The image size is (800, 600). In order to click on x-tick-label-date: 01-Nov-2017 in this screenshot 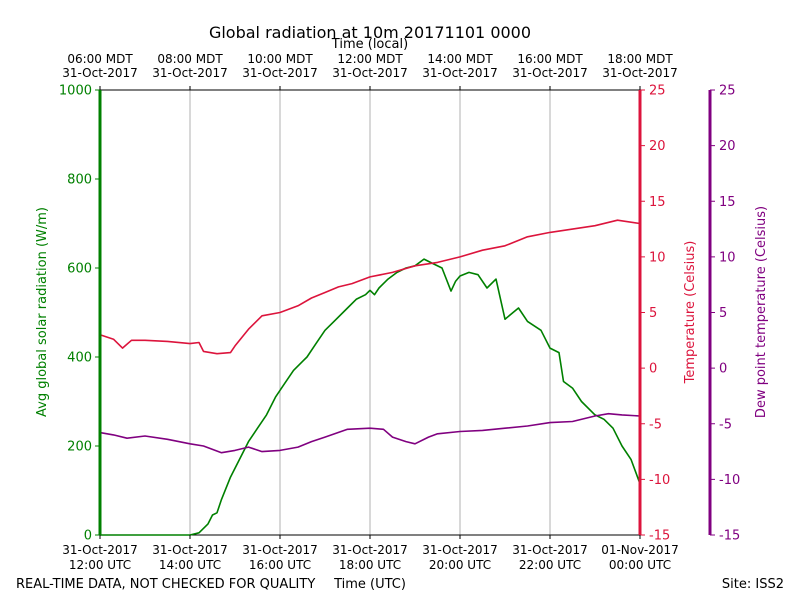, I will do `click(640, 550)`.